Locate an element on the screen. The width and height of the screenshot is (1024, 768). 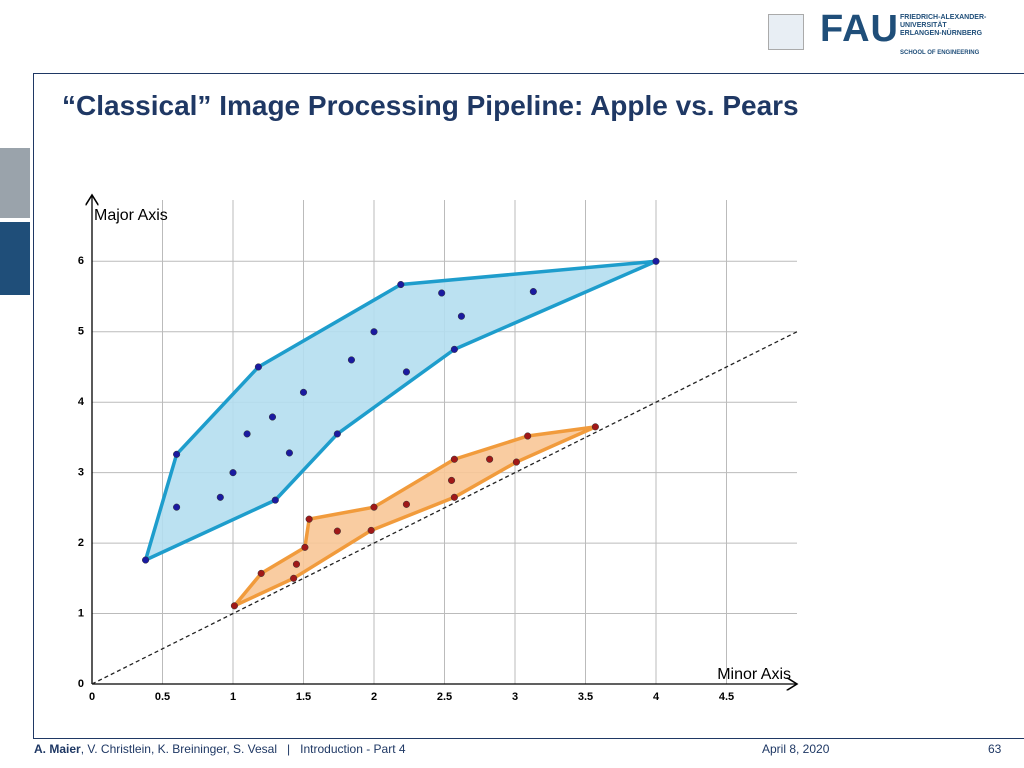
x-tick-label: 1.5 is located at coordinates (303, 697).